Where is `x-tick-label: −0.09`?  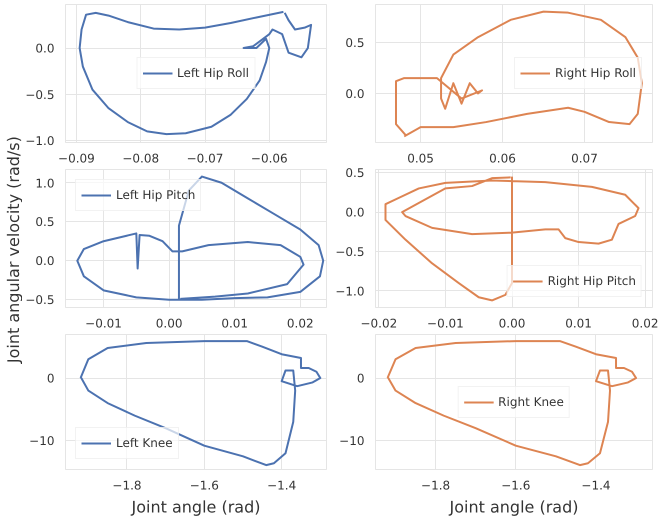 x-tick-label: −0.09 is located at coordinates (76, 159).